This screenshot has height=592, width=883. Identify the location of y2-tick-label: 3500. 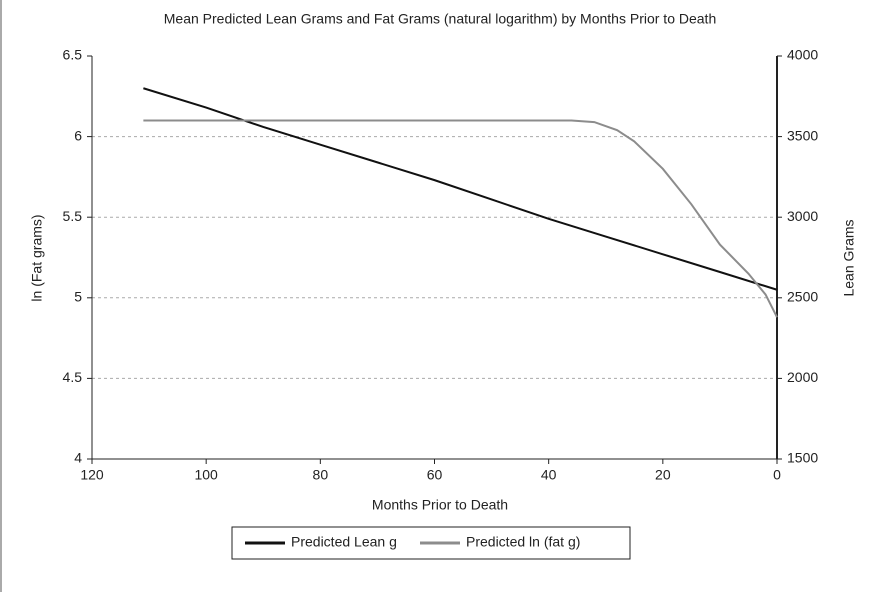
(802, 135).